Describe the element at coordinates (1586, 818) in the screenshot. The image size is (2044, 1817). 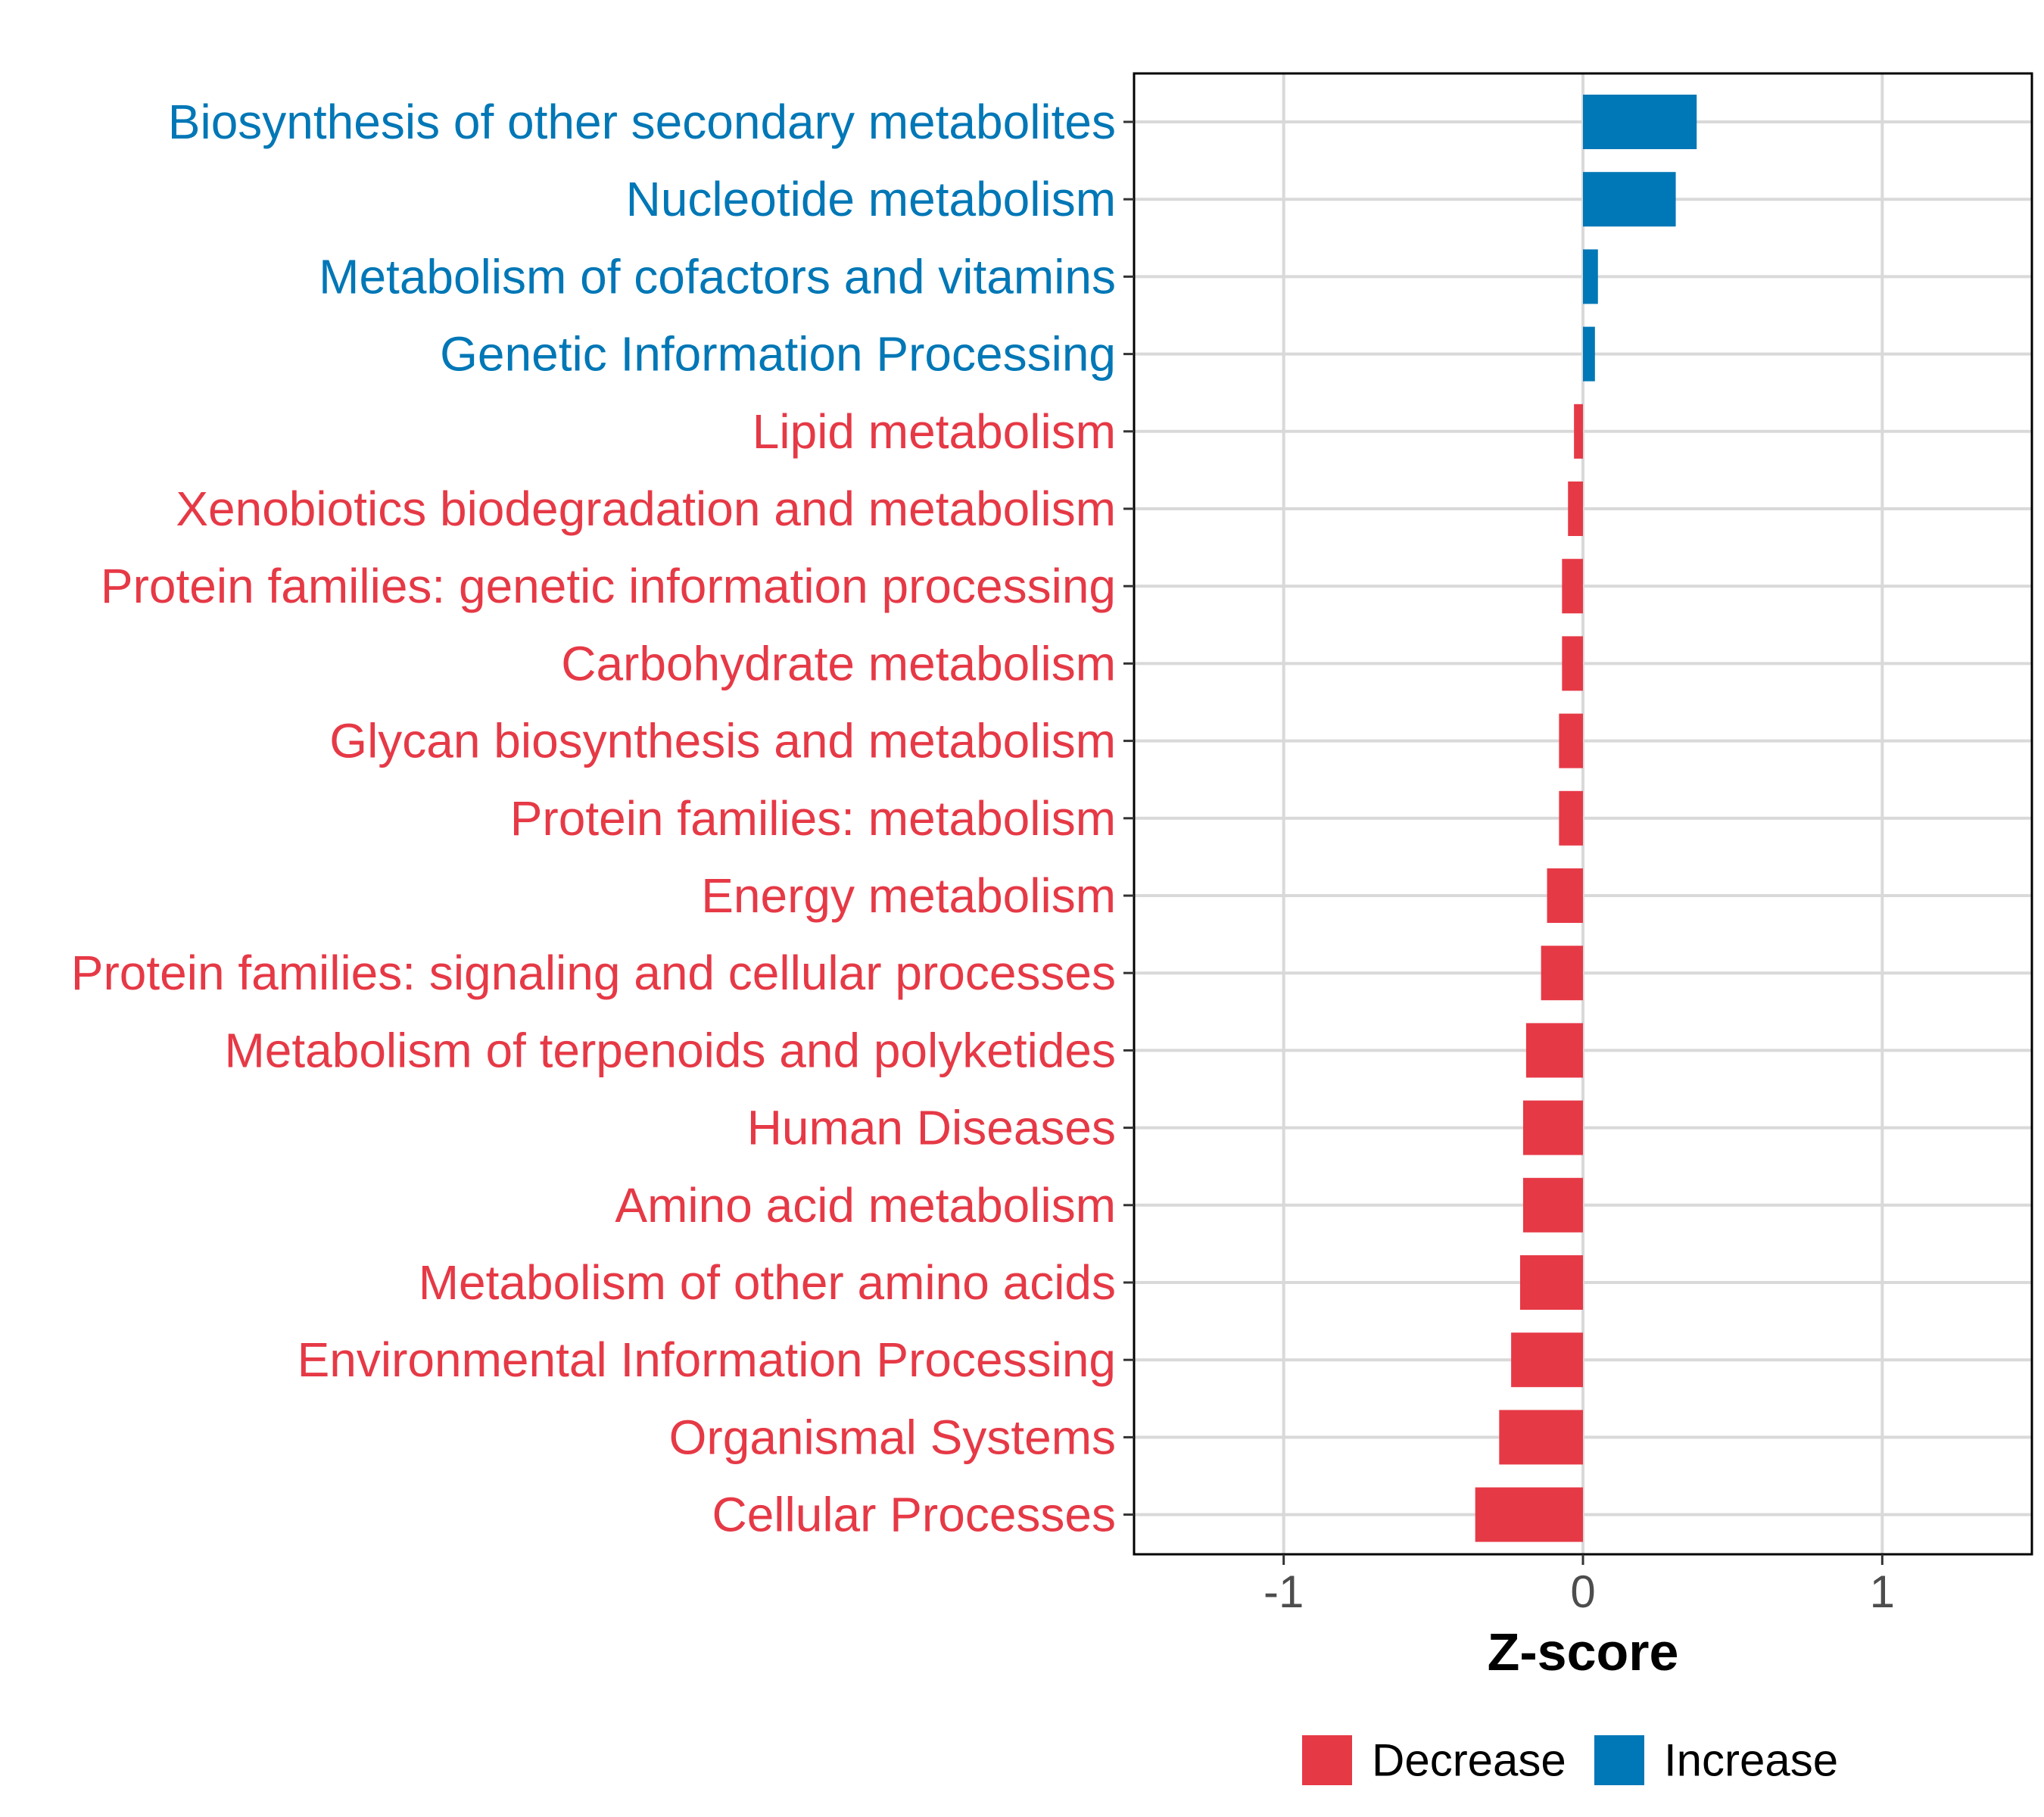
I see `bars` at that location.